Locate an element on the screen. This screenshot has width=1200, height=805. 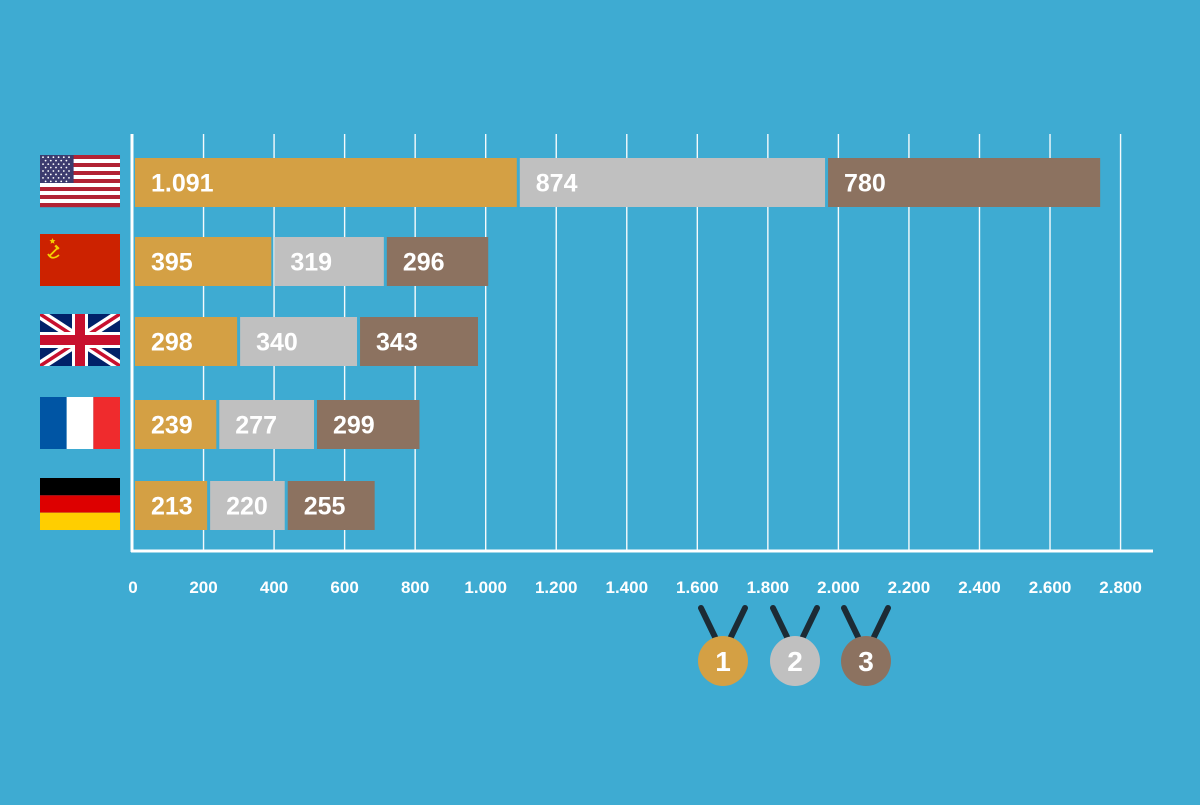
x-tick-label: 1.600 is located at coordinates (697, 587).